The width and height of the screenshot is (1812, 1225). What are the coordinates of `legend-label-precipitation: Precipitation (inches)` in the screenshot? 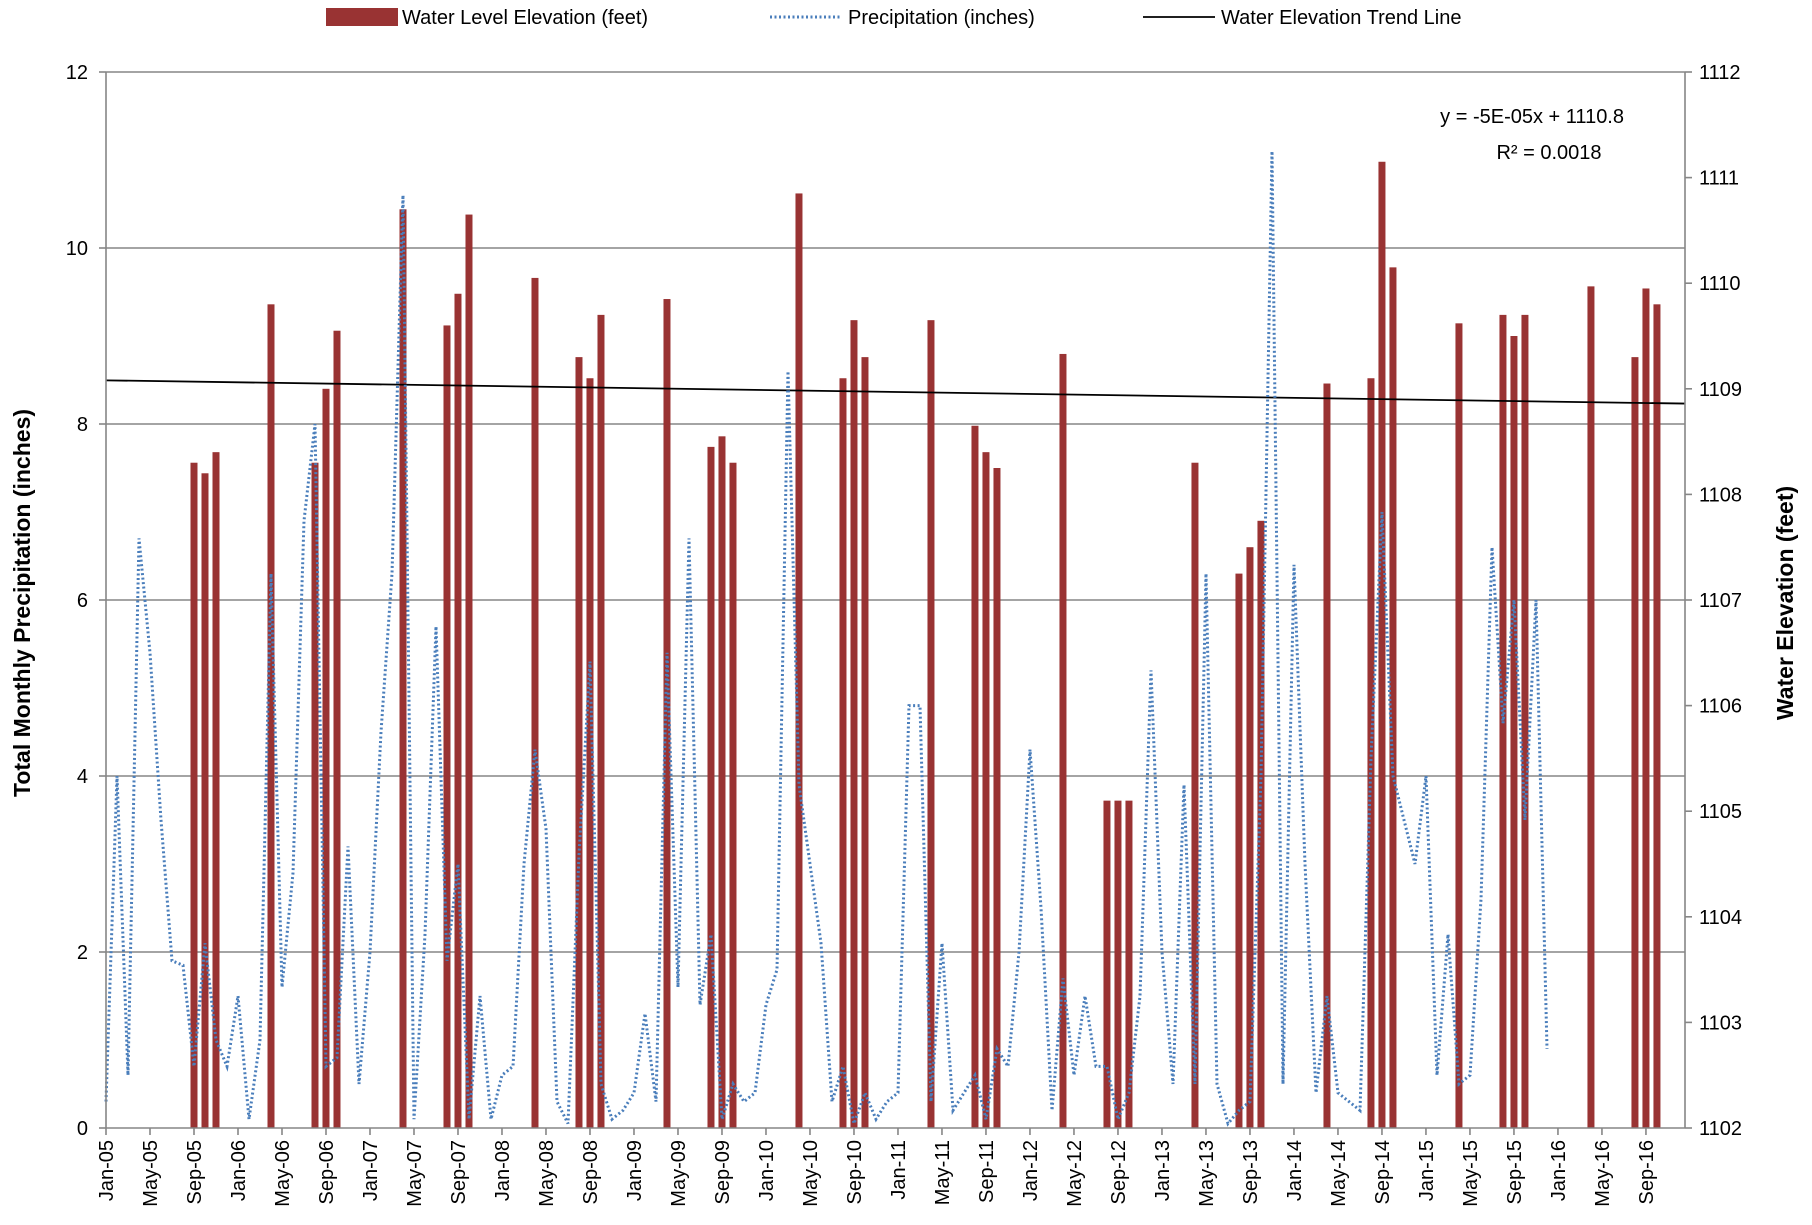 It's located at (941, 18).